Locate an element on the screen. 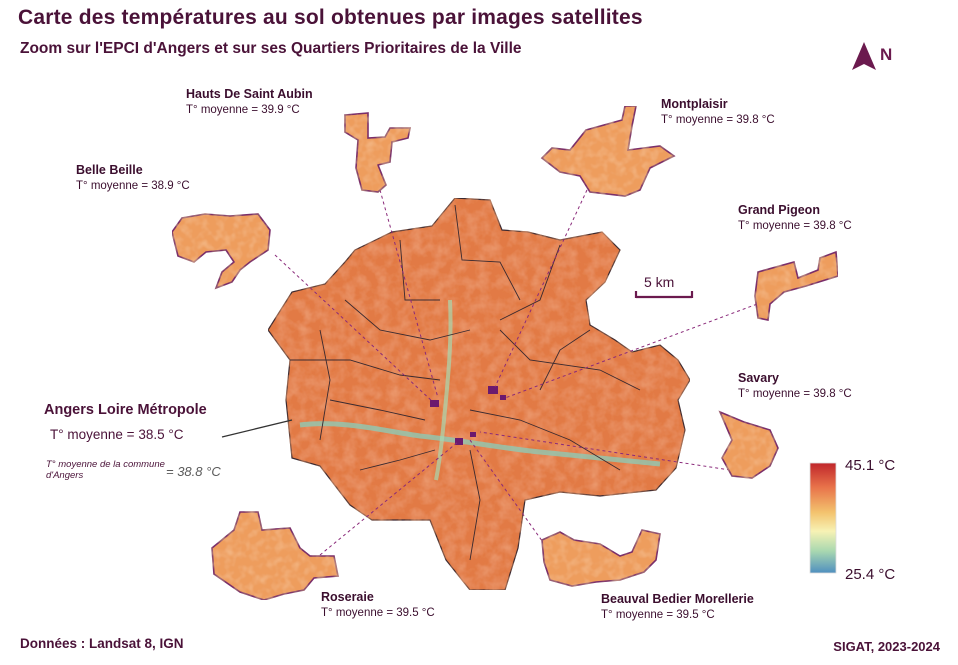  quartier-temp: T° moyenne = 39.9 °C is located at coordinates (243, 110).